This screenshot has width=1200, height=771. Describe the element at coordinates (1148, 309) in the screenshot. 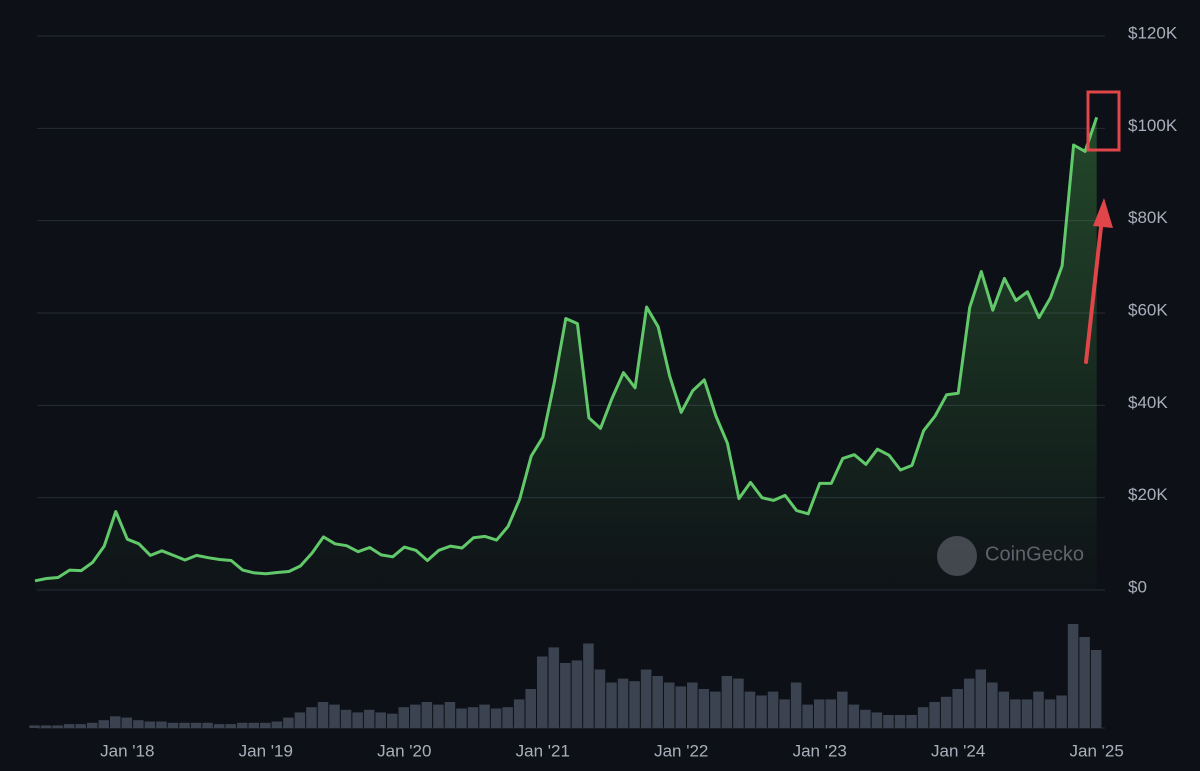

I see `y-tick-label: $60K` at that location.